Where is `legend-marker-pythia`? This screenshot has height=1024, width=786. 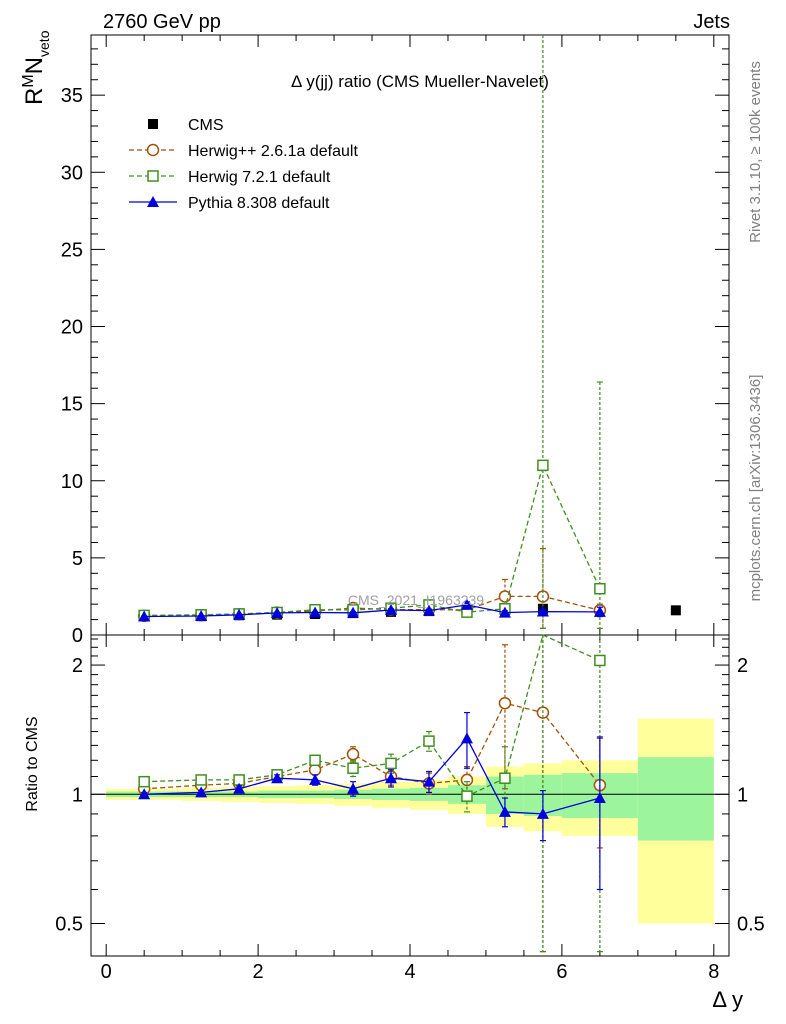
legend-marker-pythia is located at coordinates (153, 201).